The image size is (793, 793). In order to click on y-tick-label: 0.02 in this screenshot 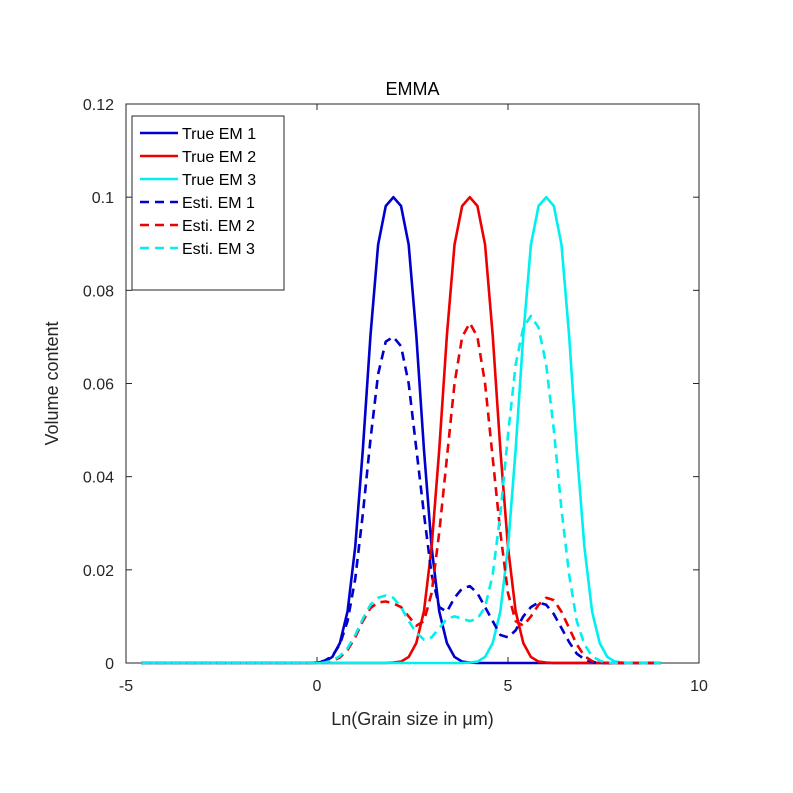, I will do `click(98, 571)`.